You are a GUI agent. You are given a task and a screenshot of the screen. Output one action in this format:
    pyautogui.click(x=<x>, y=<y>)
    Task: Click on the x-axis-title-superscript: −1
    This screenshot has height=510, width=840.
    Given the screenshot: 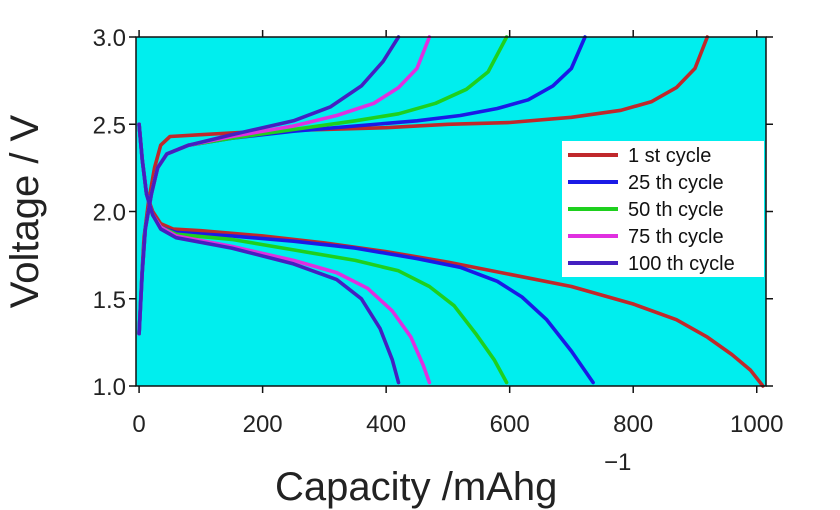 What is the action you would take?
    pyautogui.click(x=617, y=462)
    